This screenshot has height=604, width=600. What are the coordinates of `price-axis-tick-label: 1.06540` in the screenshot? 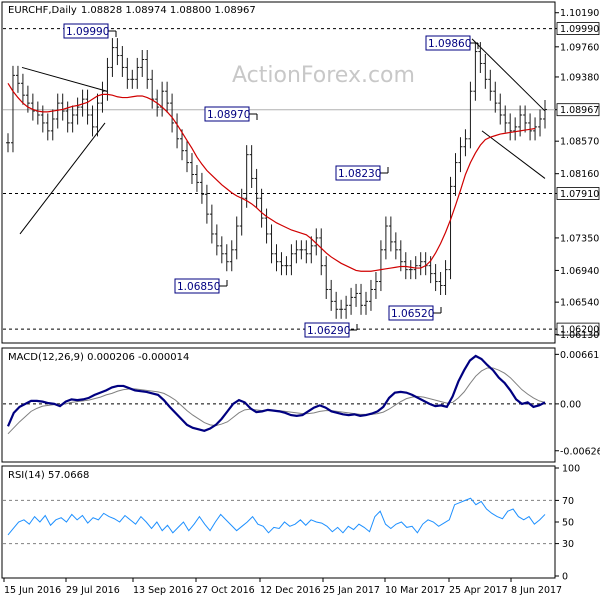 It's located at (579, 303).